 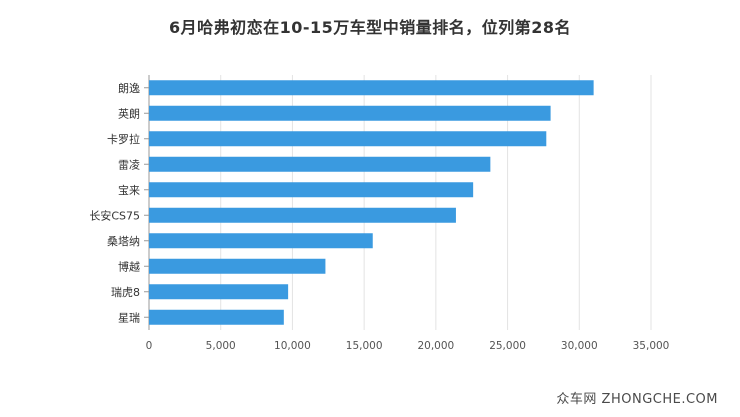 What do you see at coordinates (125, 292) in the screenshot?
I see `category-label: 瑞虎8` at bounding box center [125, 292].